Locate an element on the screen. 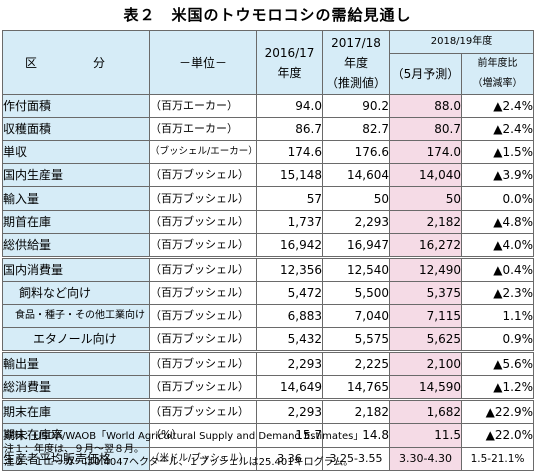  table-row: 国内消費量 （百万ブッシェル） 12,356 12,540 12,490 ▲0.4% is located at coordinates (268, 268).